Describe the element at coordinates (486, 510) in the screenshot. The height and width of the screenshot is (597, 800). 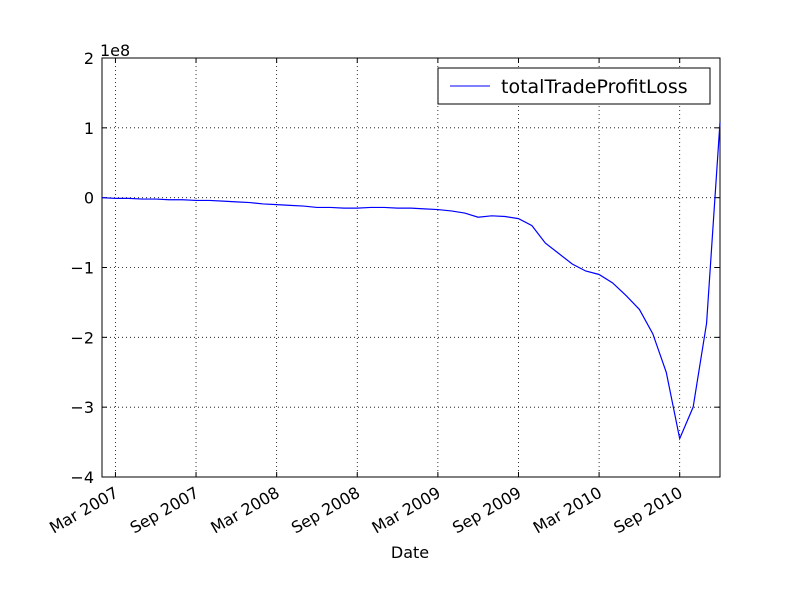
I see `x-tick-label: Sep 2009` at that location.